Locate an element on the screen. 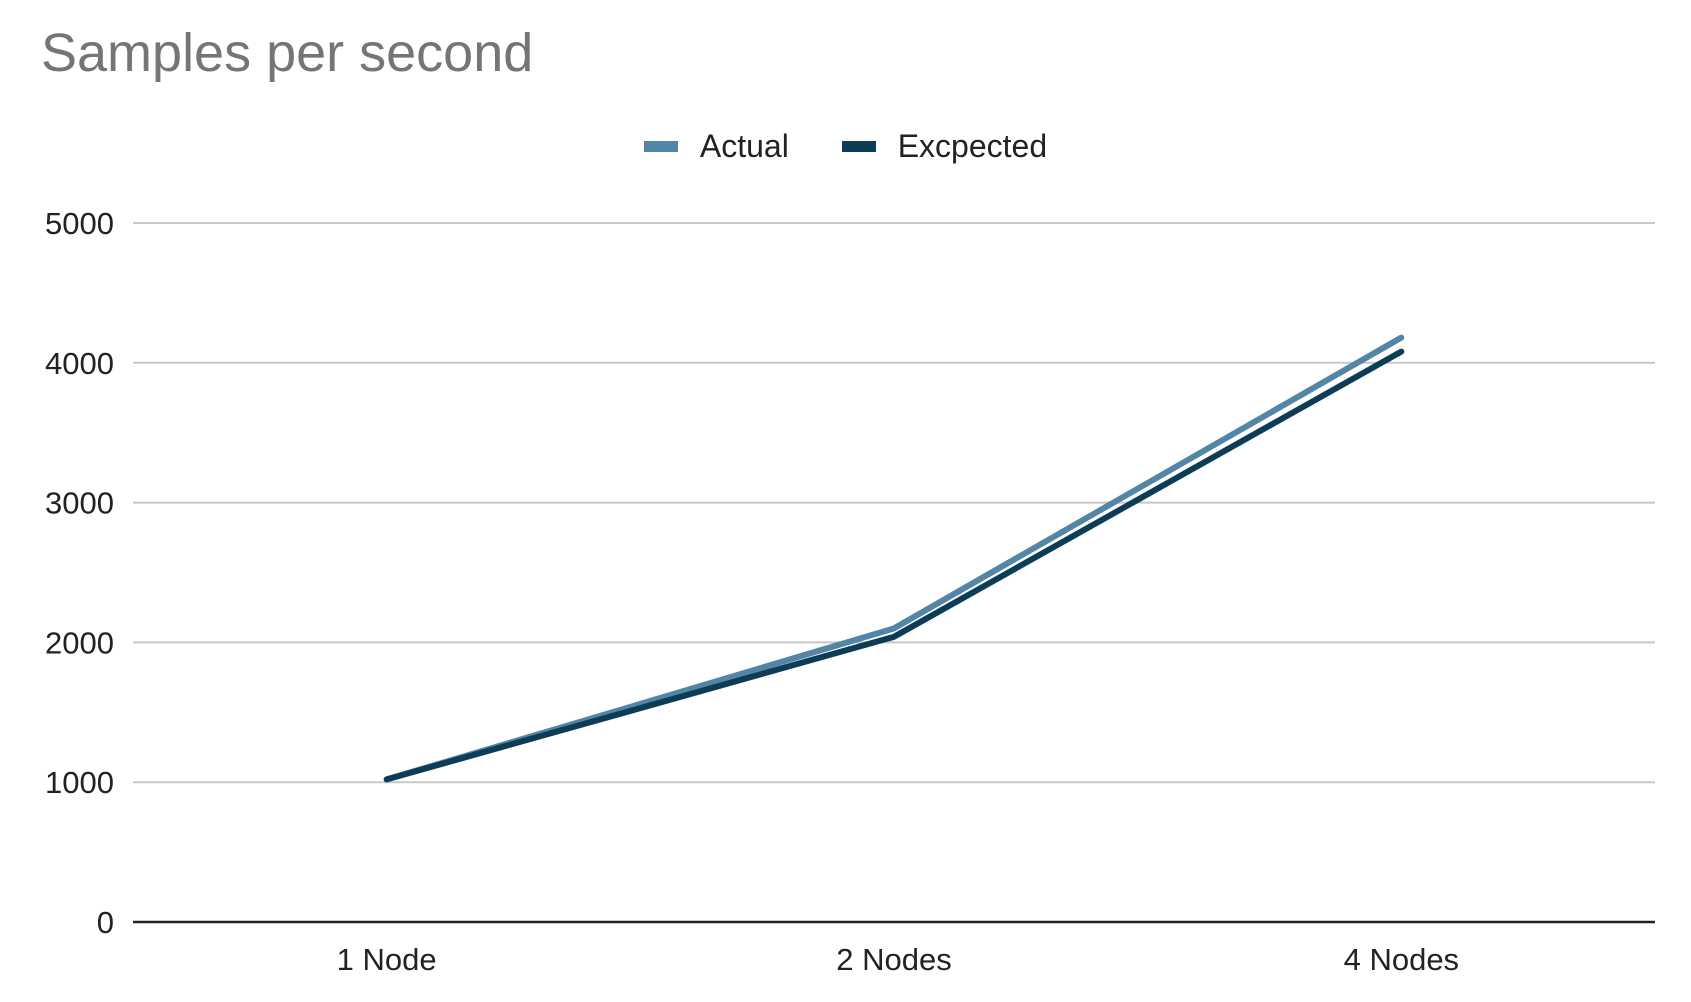  y-tick-label: 2000 is located at coordinates (79, 642).